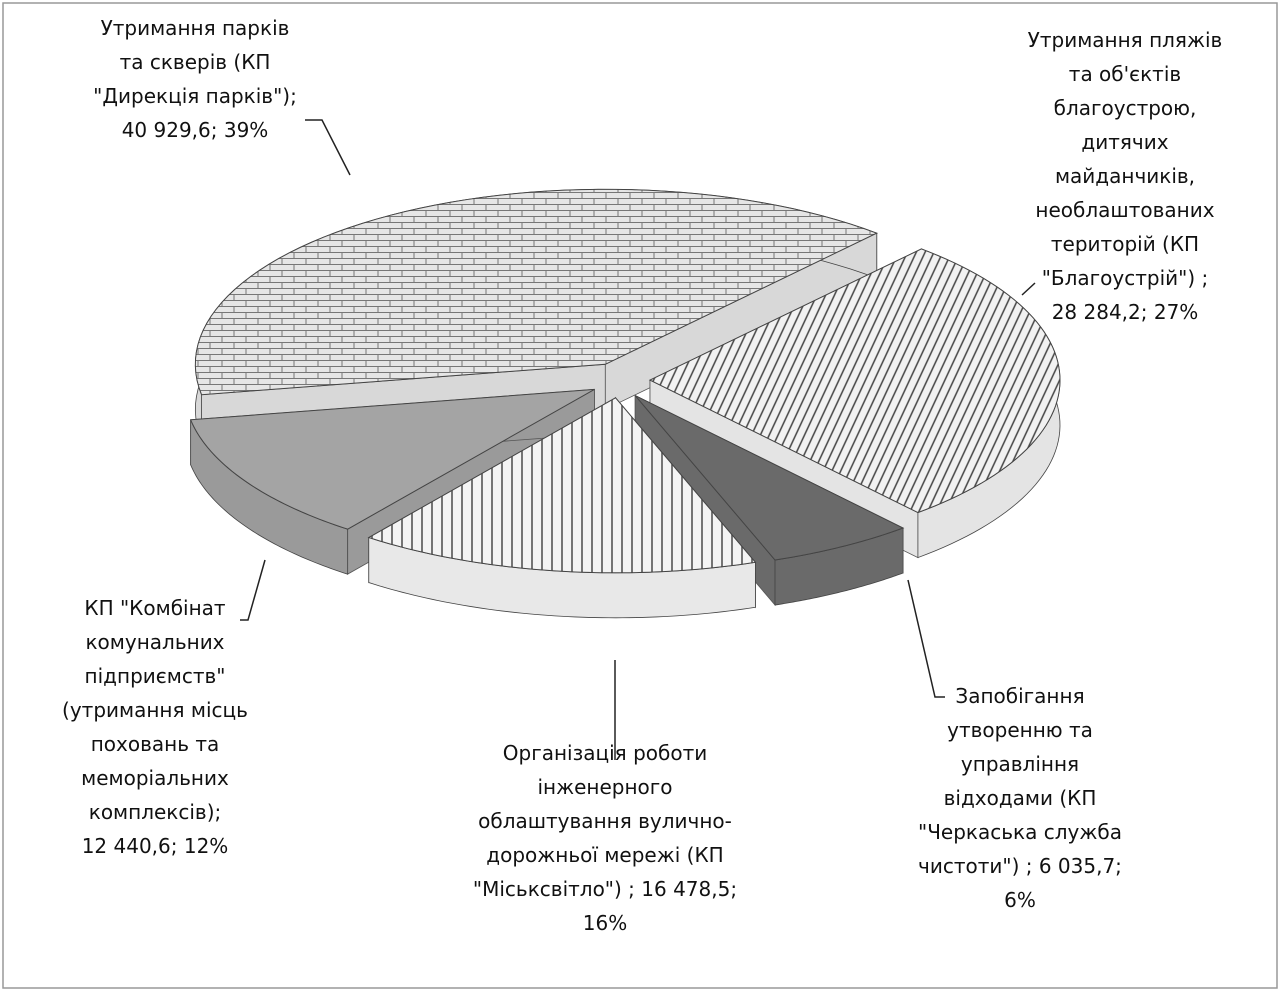 The width and height of the screenshot is (1281, 993). What do you see at coordinates (1125, 176) in the screenshot?
I see `data-label: майданчиків,` at bounding box center [1125, 176].